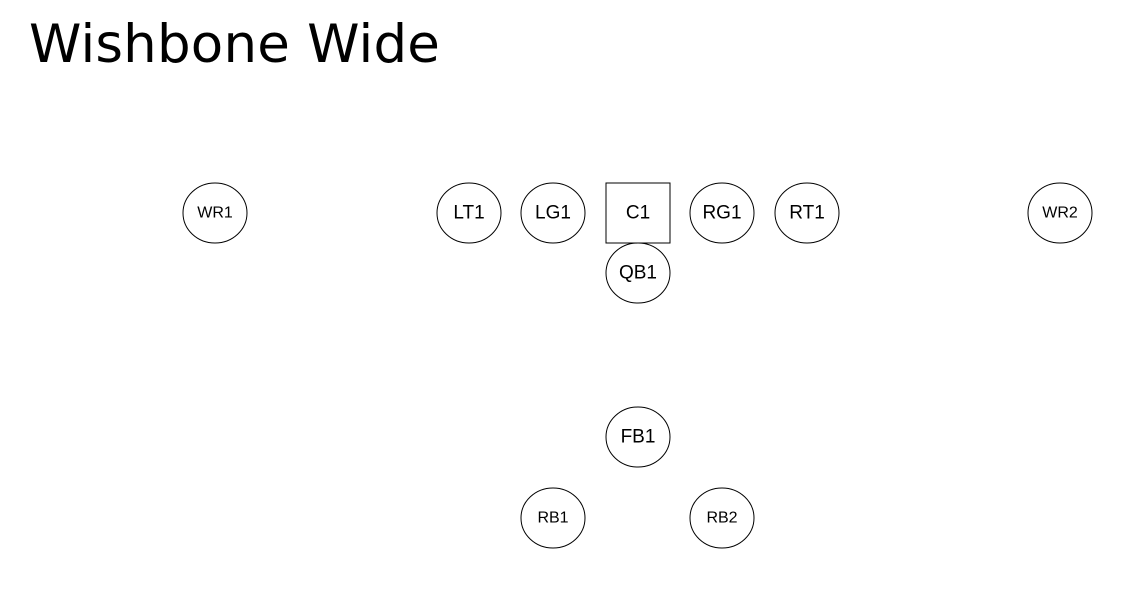  I want to click on player-wr2-label: WR2, so click(1060, 213).